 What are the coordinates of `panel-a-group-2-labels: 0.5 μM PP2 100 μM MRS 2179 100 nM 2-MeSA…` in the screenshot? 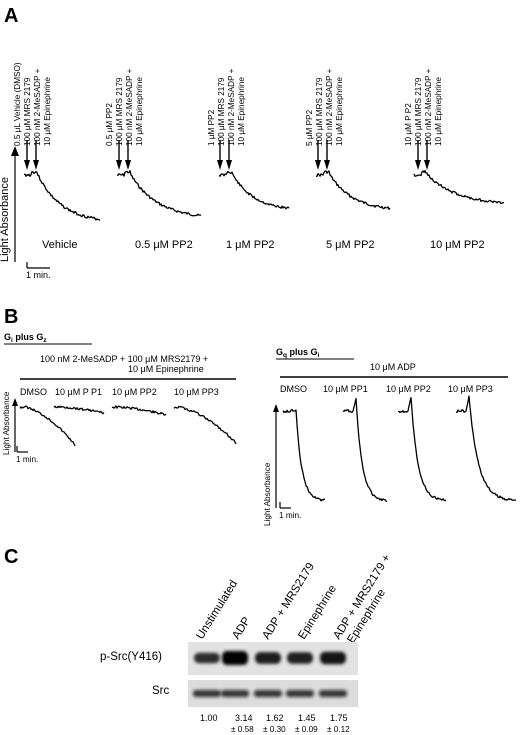 It's located at (124, 107).